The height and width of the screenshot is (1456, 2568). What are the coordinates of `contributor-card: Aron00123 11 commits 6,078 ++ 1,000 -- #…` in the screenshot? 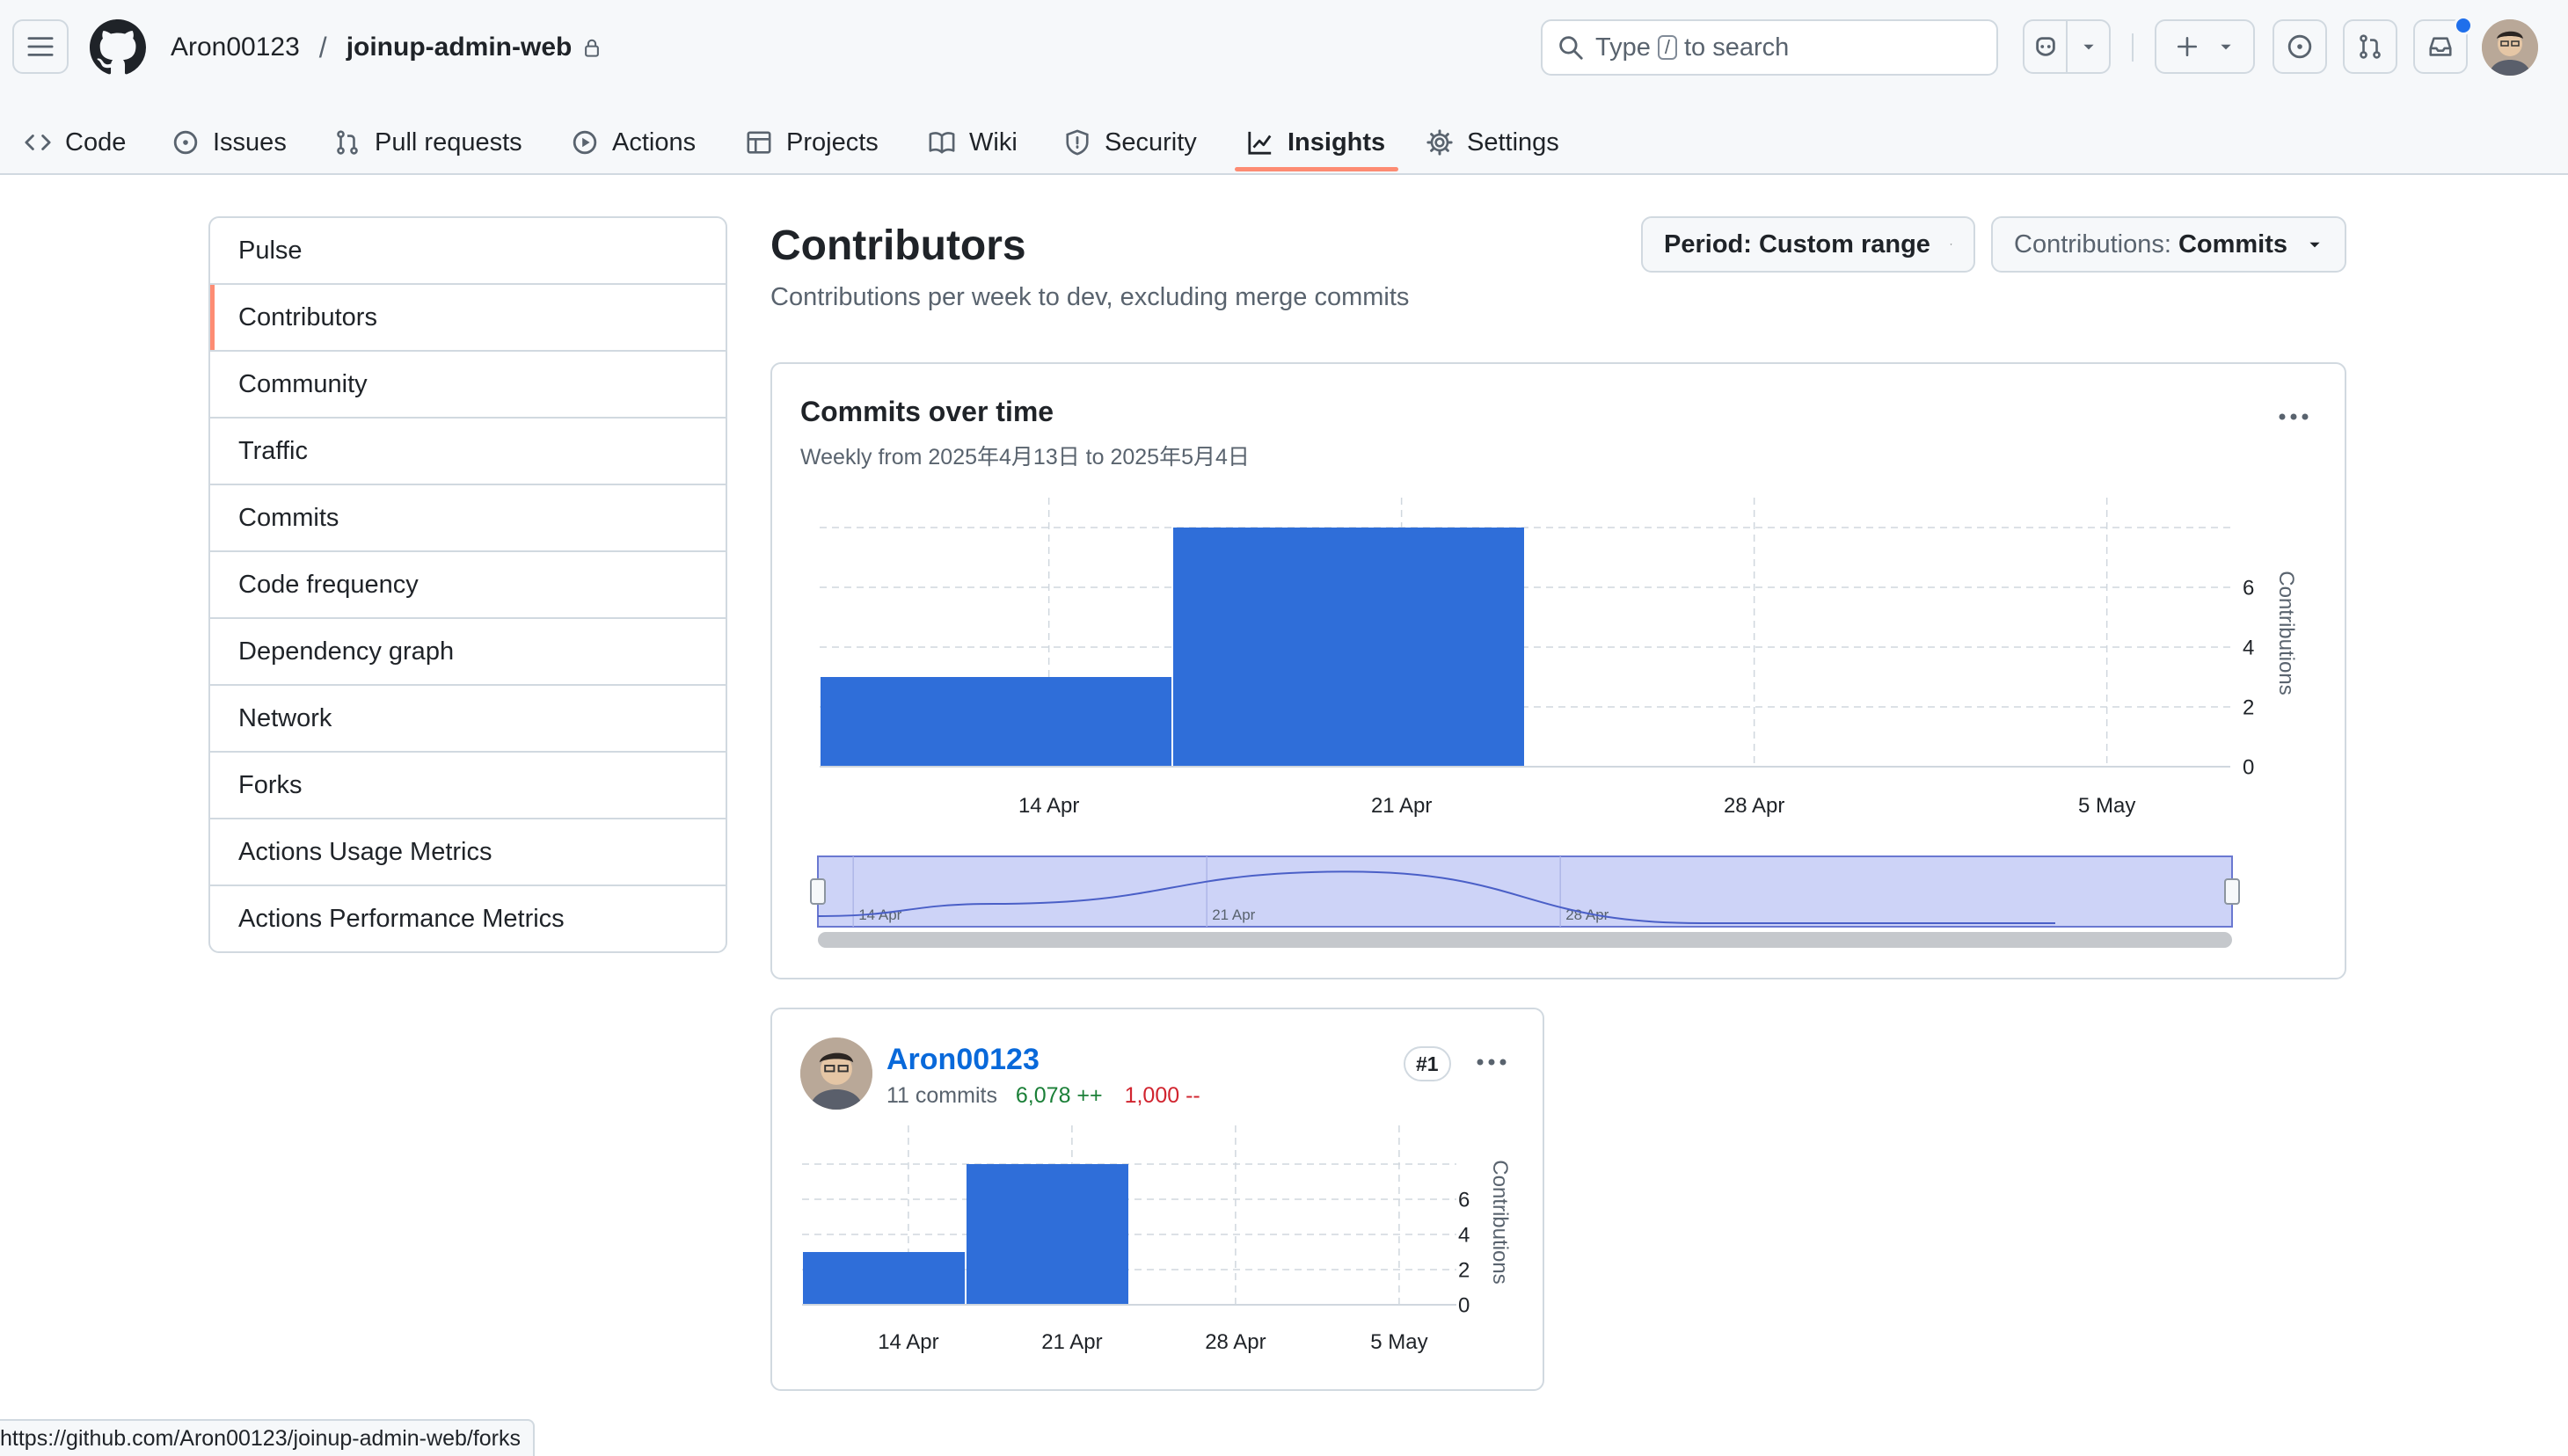 It's located at (1157, 1199).